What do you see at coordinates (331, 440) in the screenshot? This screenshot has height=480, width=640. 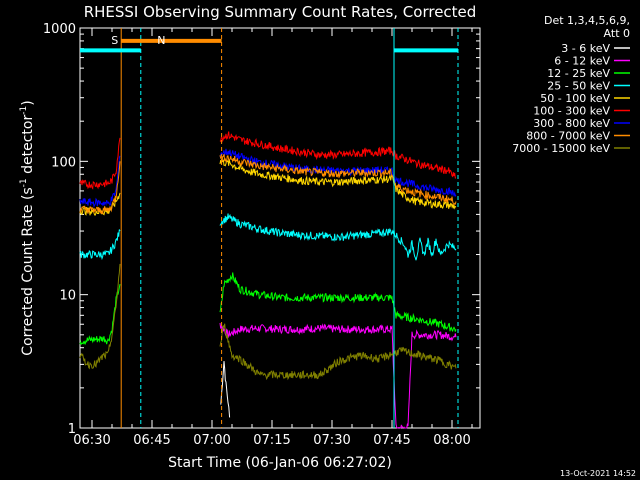 I see `x-tick-label: 07:30` at bounding box center [331, 440].